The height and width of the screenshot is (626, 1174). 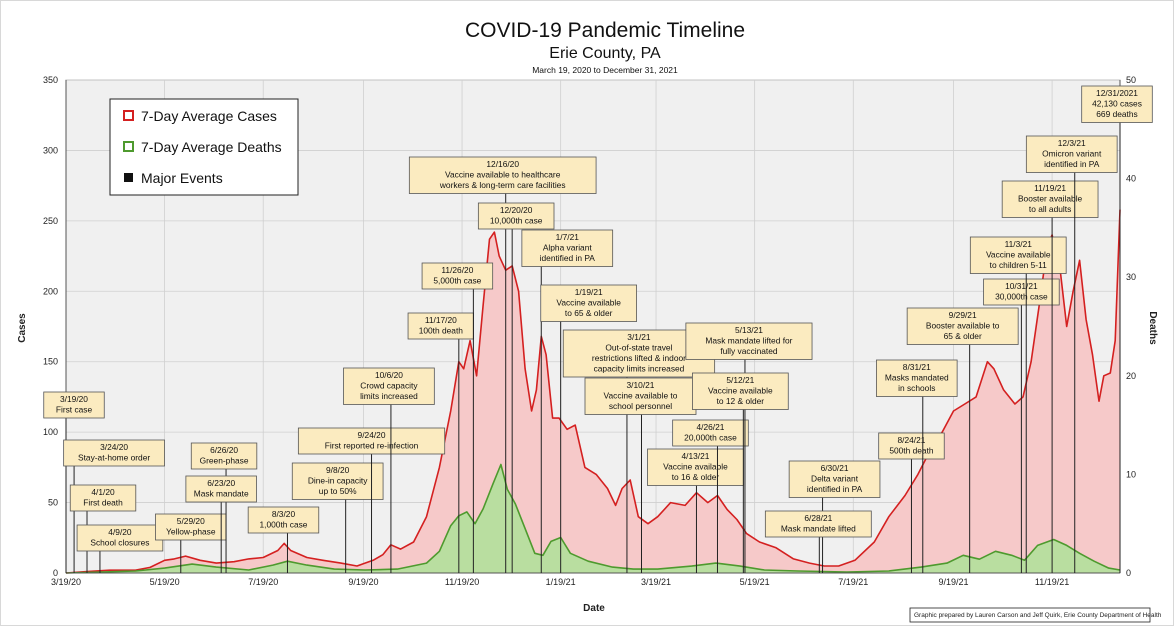 I want to click on event-label: in schools, so click(x=916, y=388).